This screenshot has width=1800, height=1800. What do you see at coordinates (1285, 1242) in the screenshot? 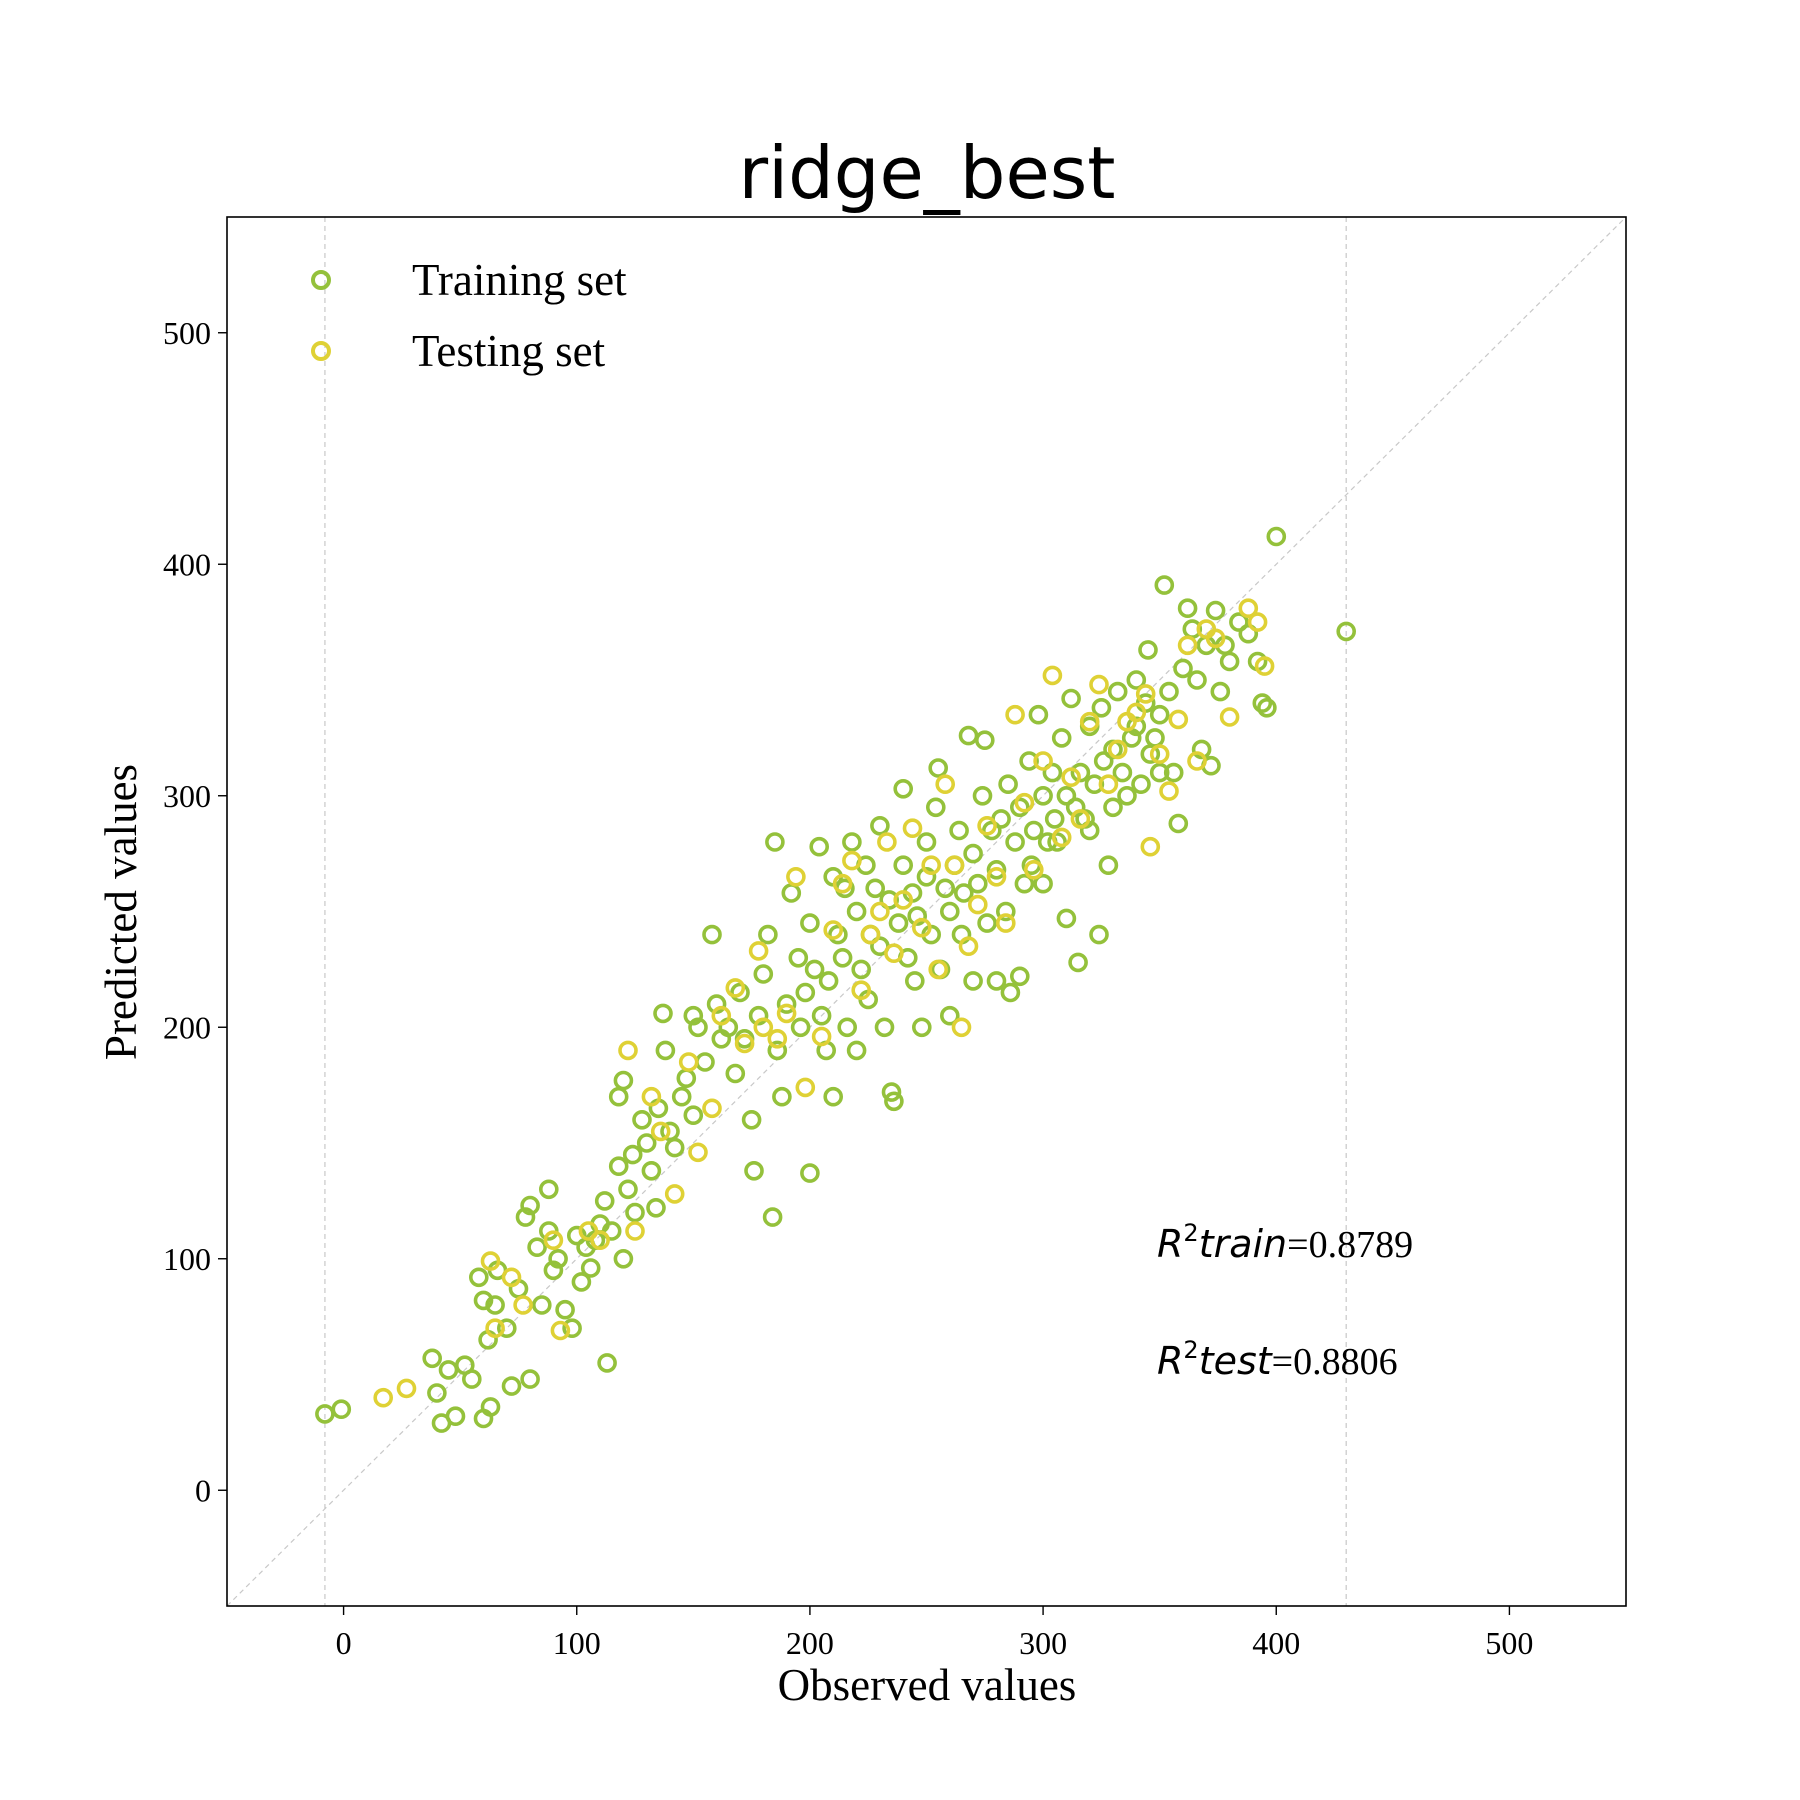
I see `r2-train-annotation: R2train=0.8789` at bounding box center [1285, 1242].